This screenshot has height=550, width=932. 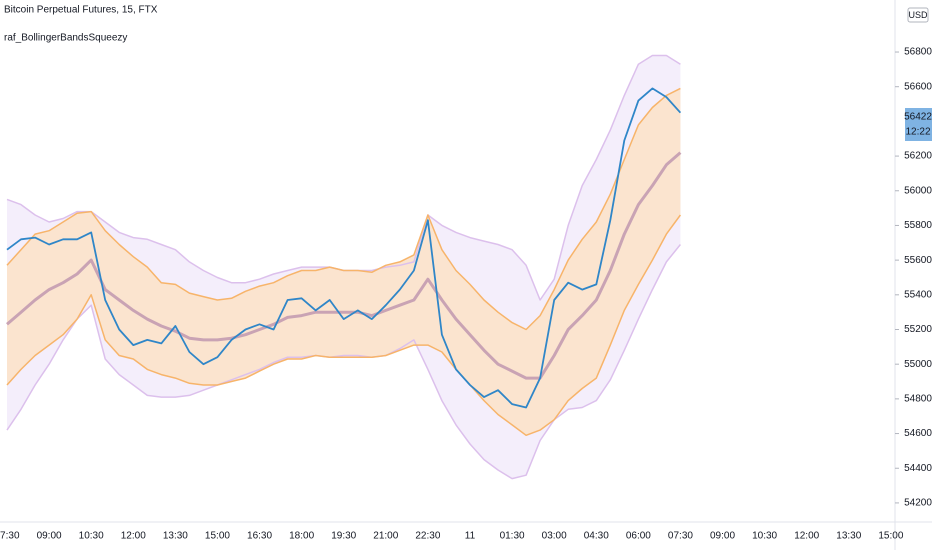 What do you see at coordinates (918, 52) in the screenshot?
I see `y-tick-label: 56800` at bounding box center [918, 52].